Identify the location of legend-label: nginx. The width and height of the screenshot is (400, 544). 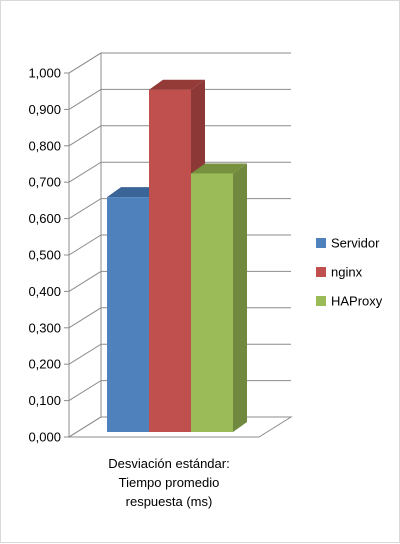
(347, 272).